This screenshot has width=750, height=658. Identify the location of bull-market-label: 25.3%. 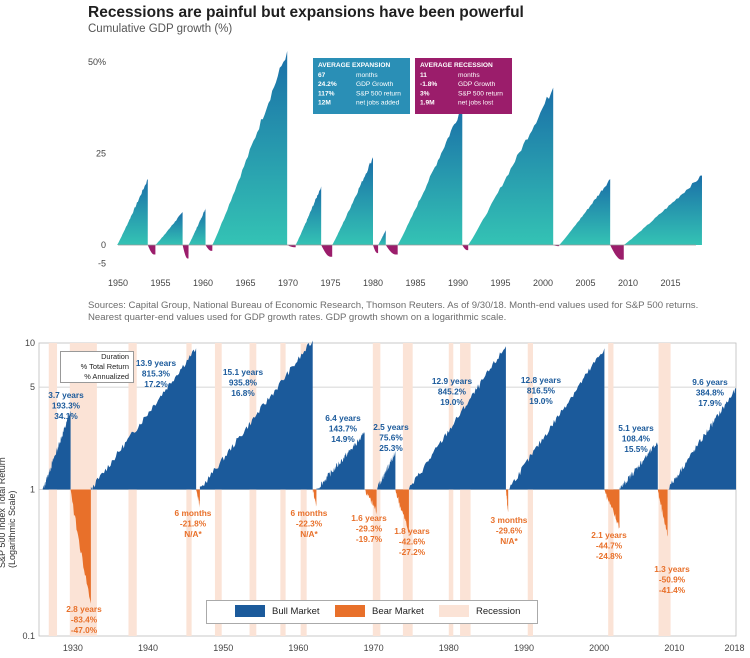
(391, 448).